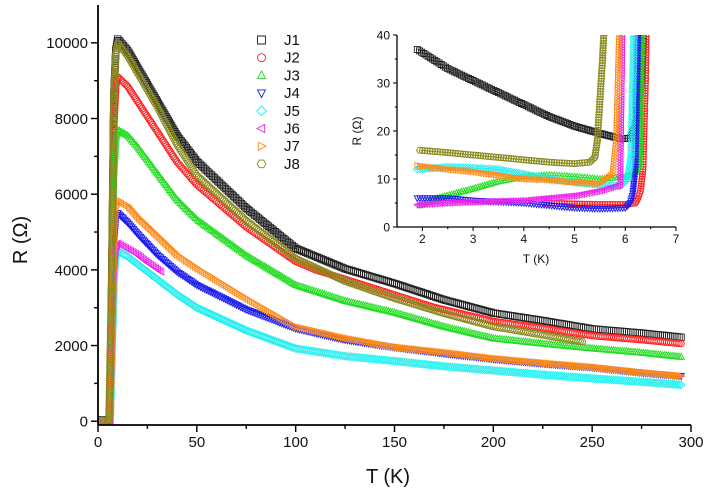  Describe the element at coordinates (512, 92) in the screenshot. I see `series-j8` at that location.